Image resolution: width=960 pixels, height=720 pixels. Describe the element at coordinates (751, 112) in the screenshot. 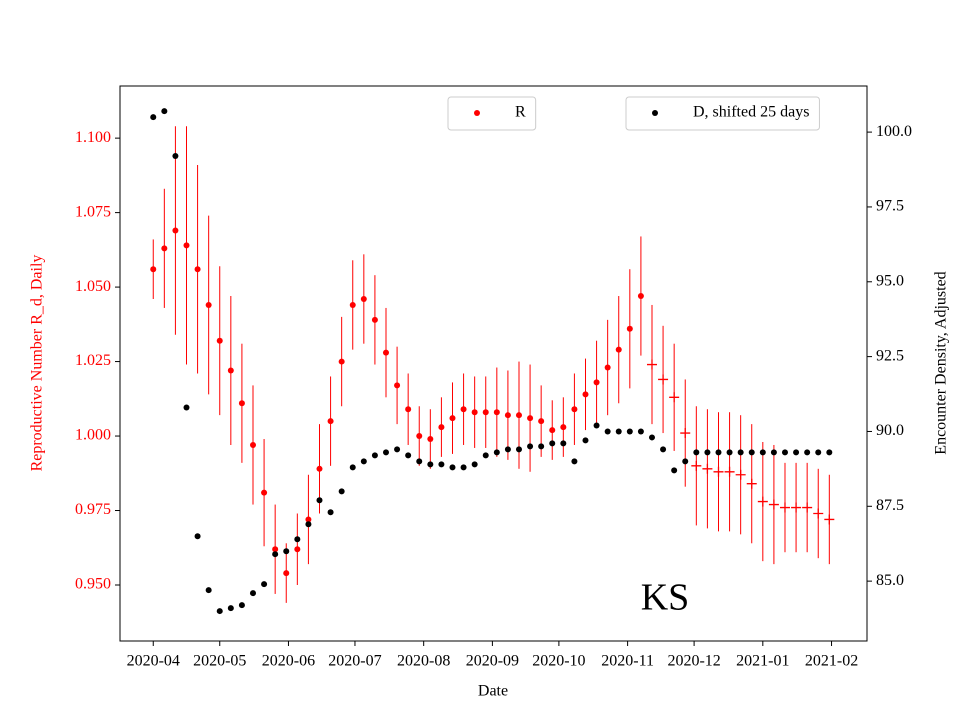

I see `legend-label: D, shifted 25 days` at that location.